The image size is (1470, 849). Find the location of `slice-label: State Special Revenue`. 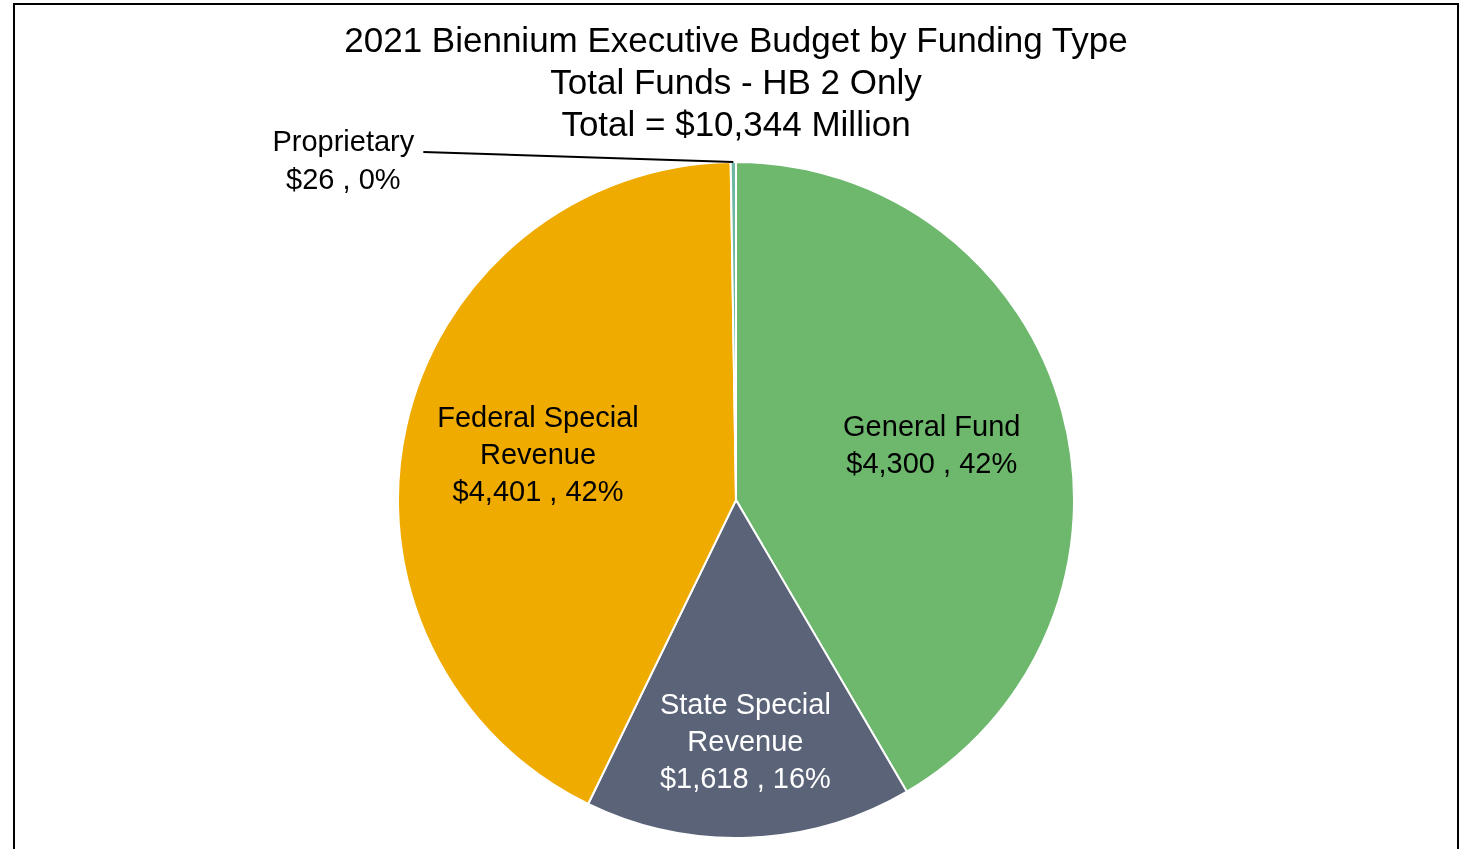

slice-label: State Special Revenue is located at coordinates (745, 723).